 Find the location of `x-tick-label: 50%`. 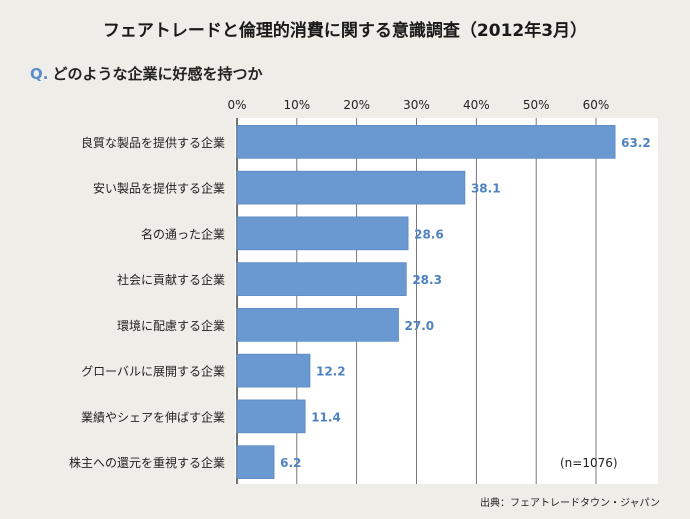

x-tick-label: 50% is located at coordinates (536, 105).